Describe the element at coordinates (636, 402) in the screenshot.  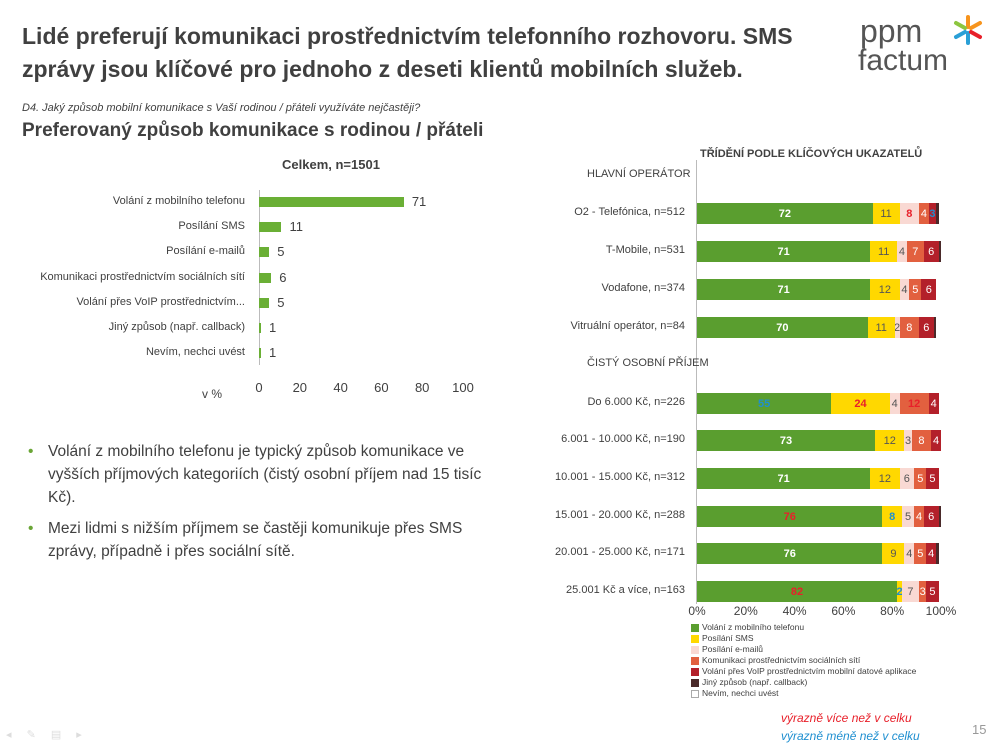
I see `row-label: Do 6.000 Kč, n=226` at that location.